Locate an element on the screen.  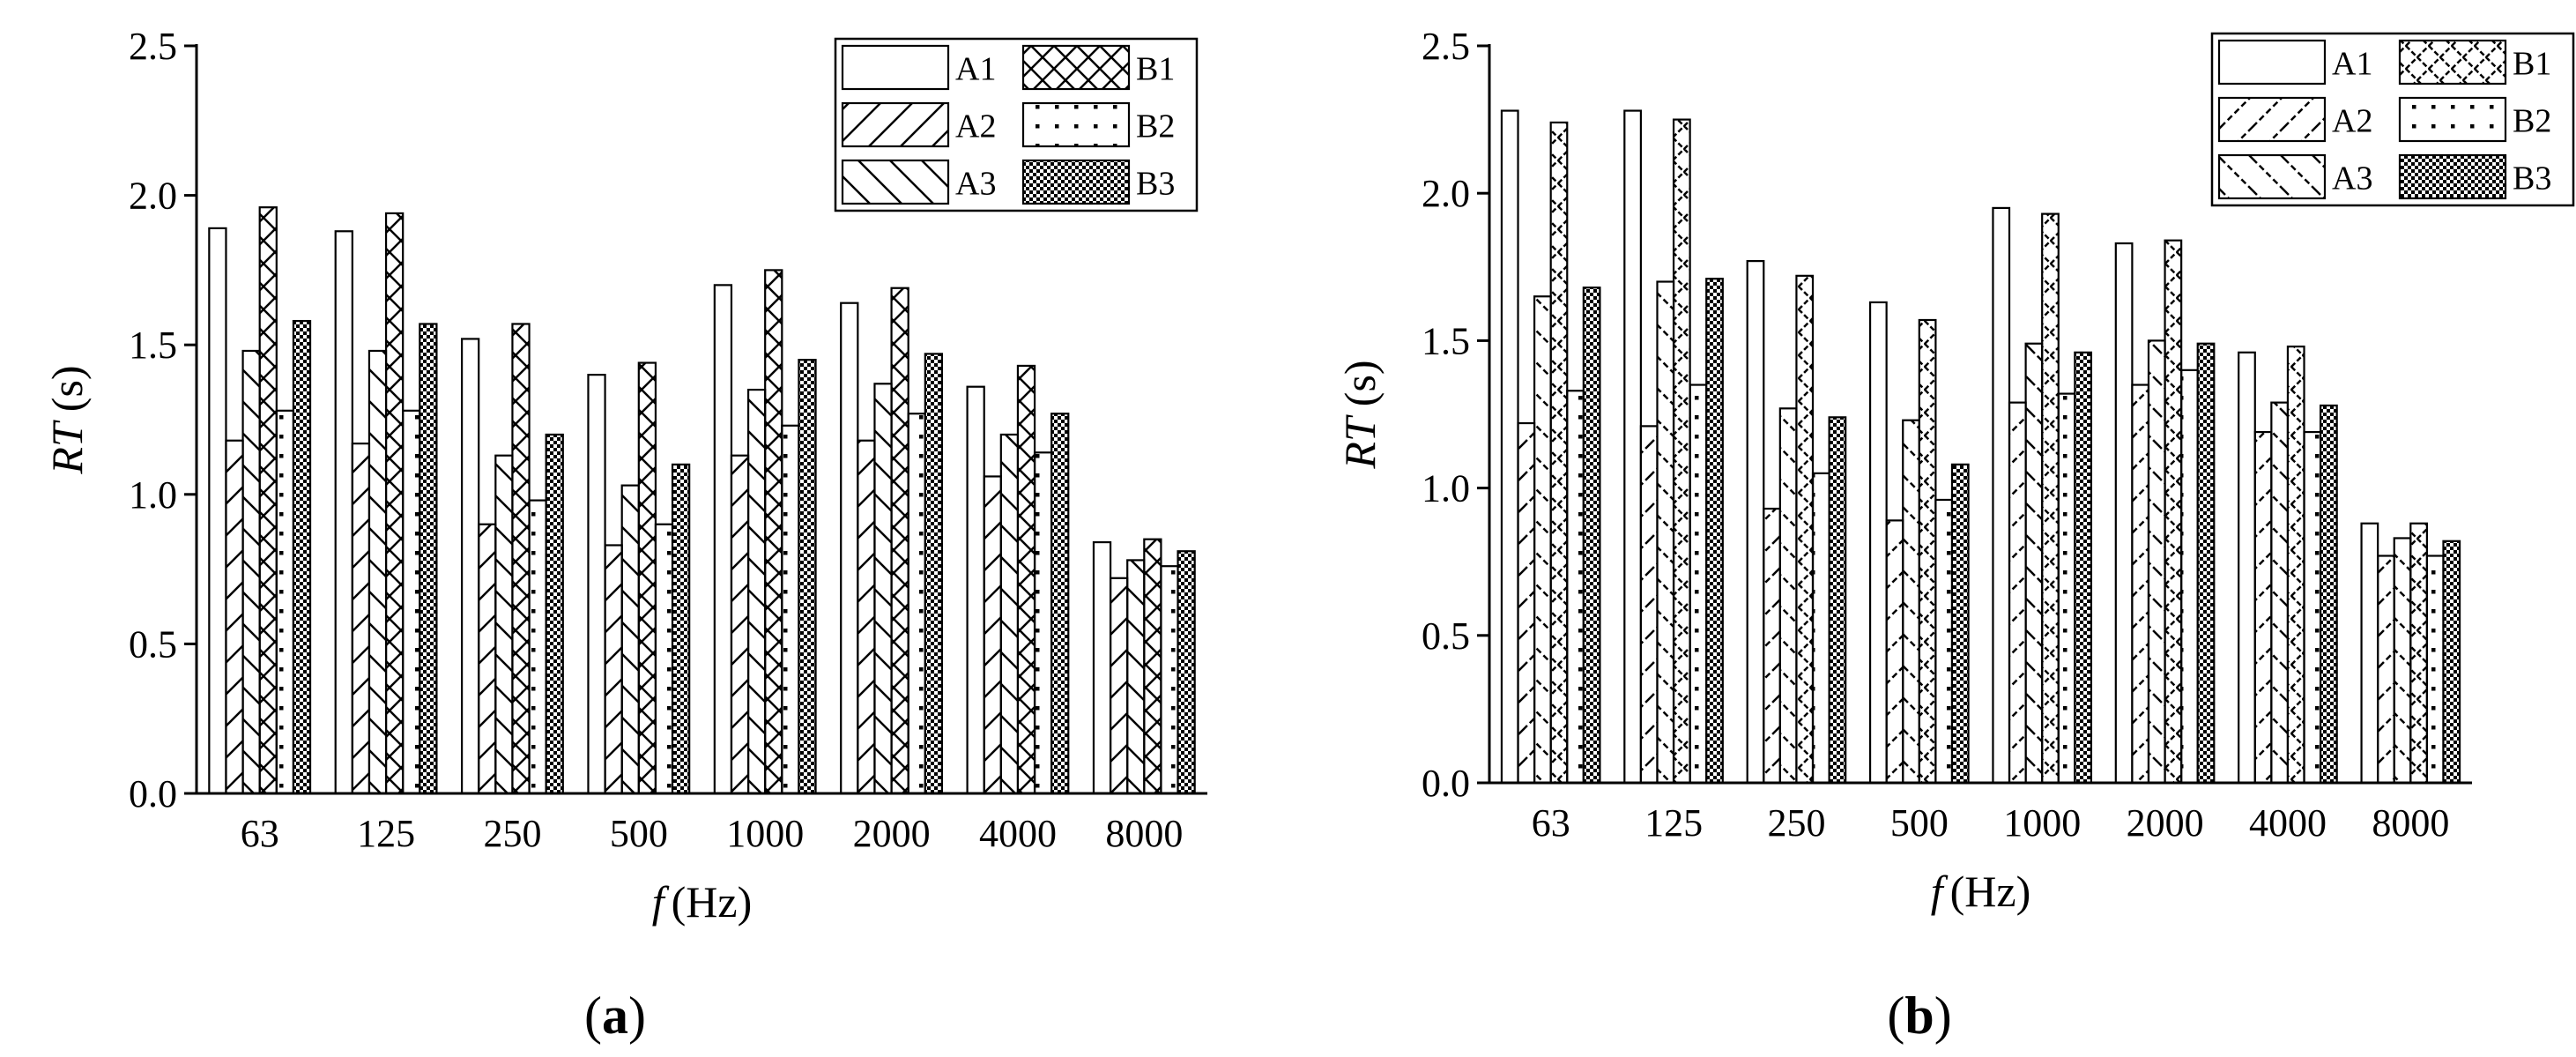
y-tick-label: 0.5 is located at coordinates (1446, 636).